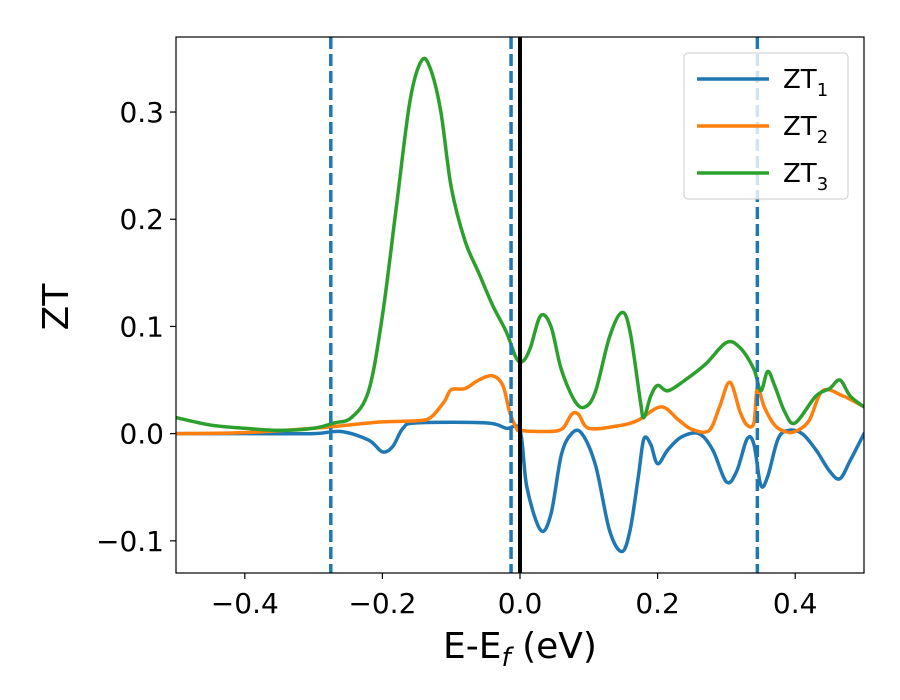 The width and height of the screenshot is (900, 700). I want to click on x-axis: −0.4 −0.2 0.0 0.2 0.4, so click(514, 596).